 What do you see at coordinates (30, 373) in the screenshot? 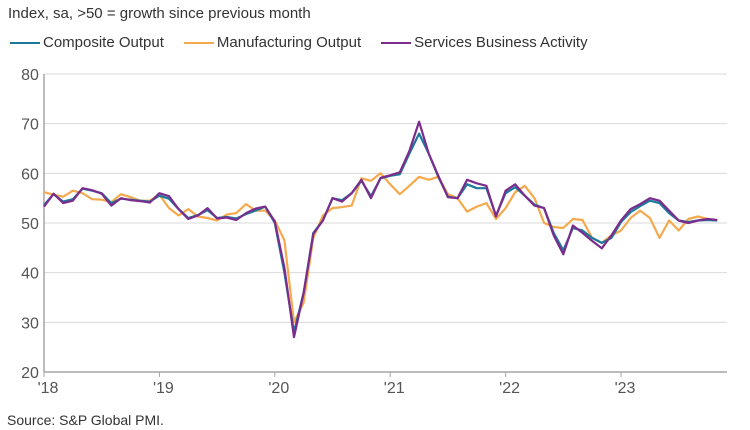
I see `y-tick-label: 20` at bounding box center [30, 373].